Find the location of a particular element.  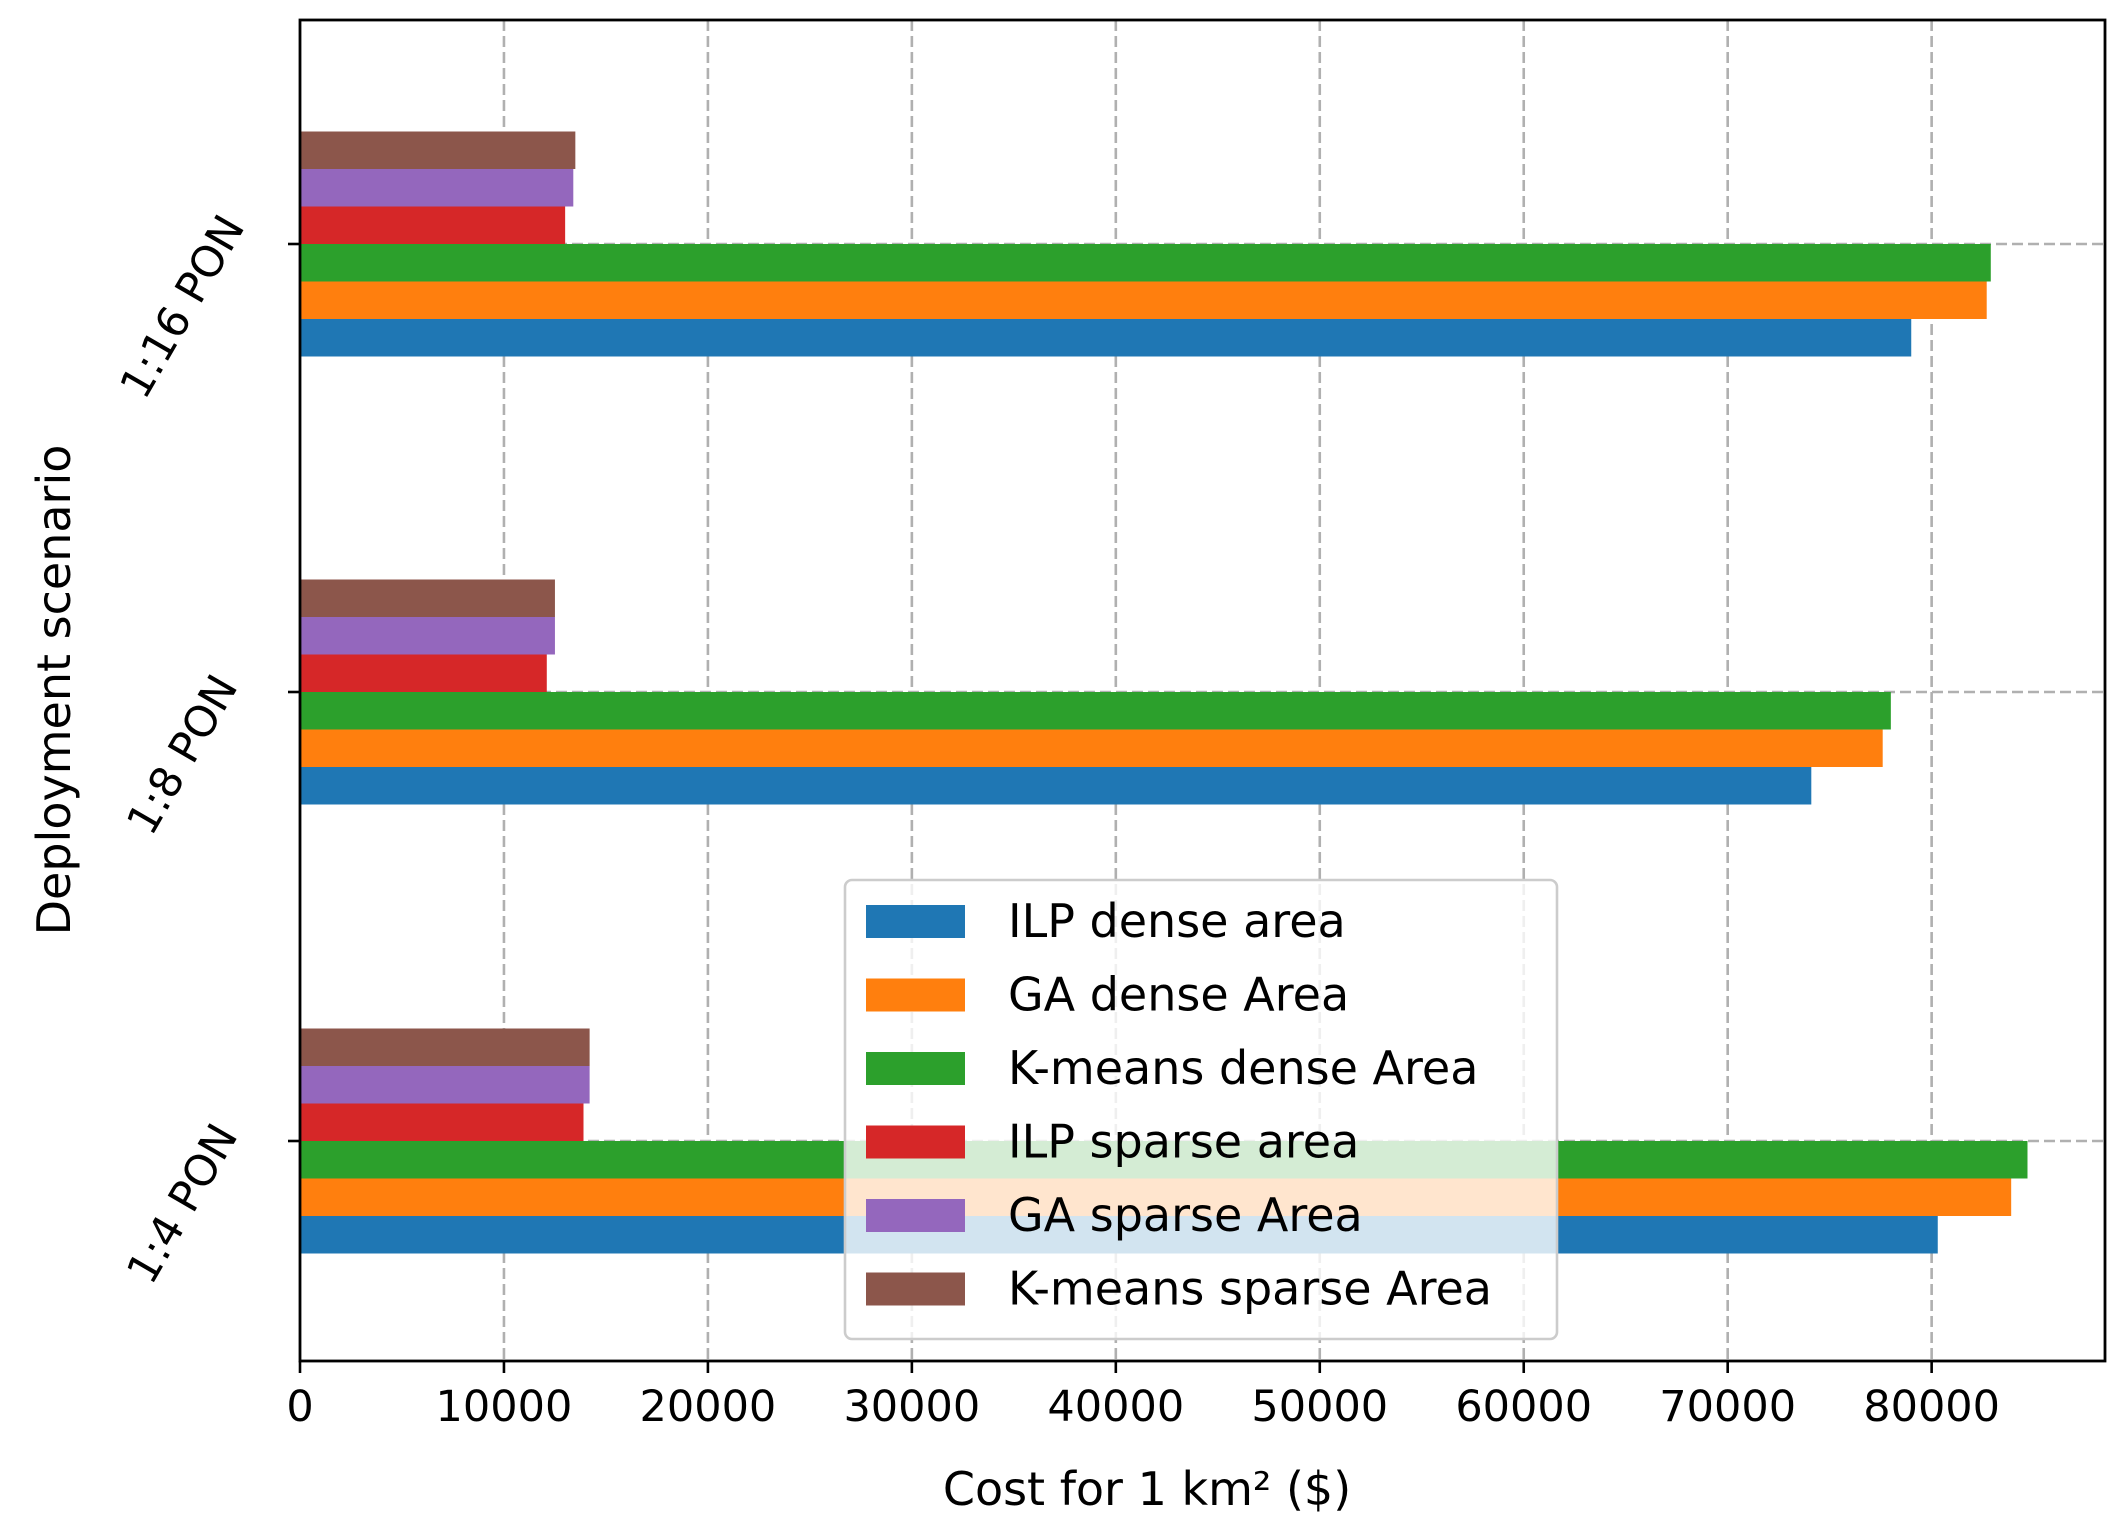

x-tick-label: 10000 is located at coordinates (504, 1407).